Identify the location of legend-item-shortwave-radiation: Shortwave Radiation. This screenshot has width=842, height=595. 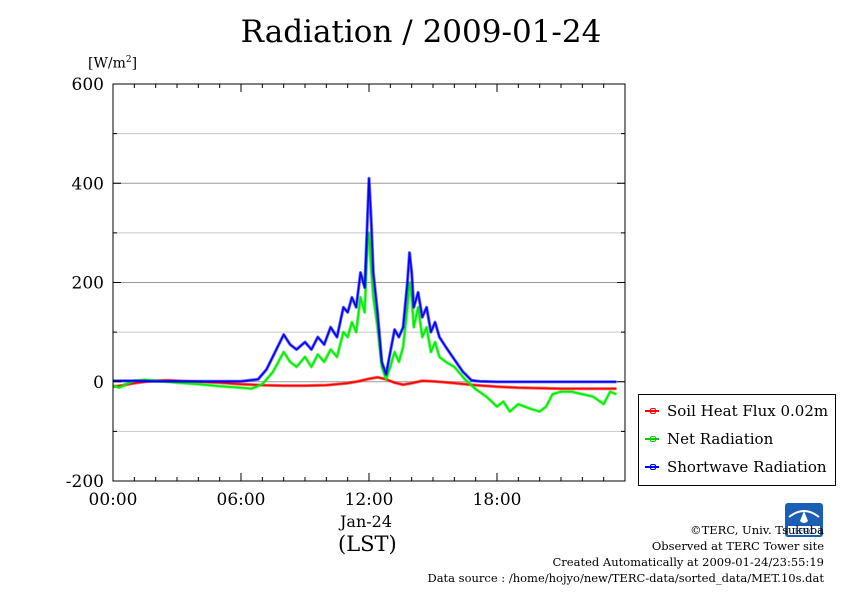
(736, 467).